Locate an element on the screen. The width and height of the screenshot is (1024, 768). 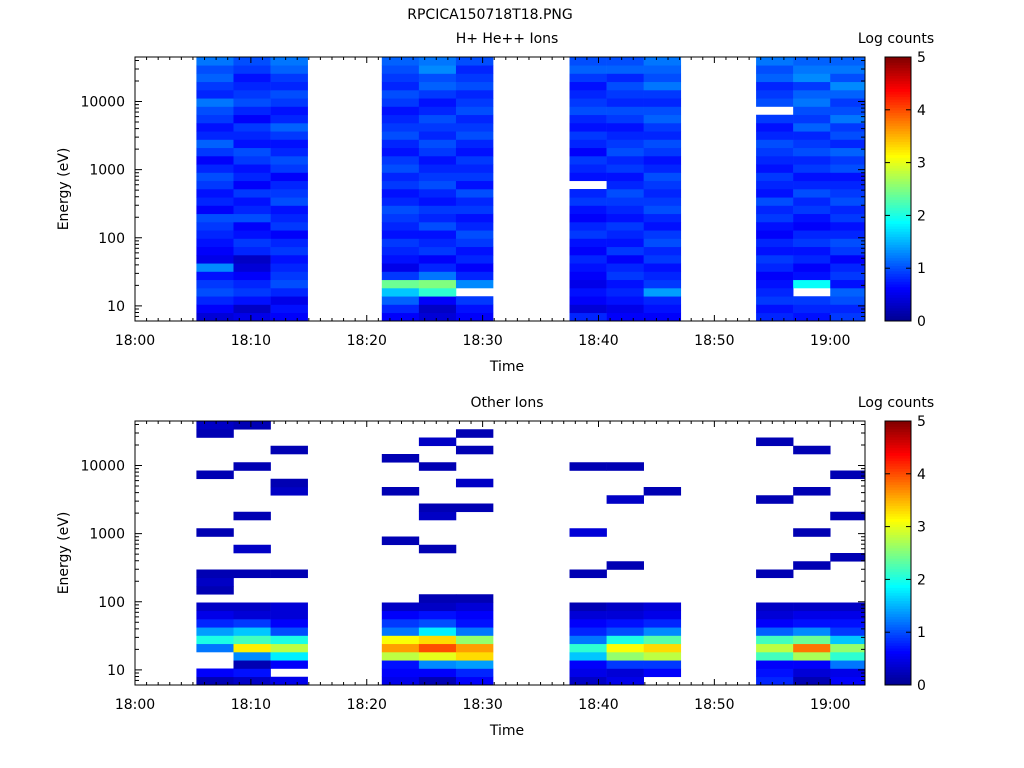
colorbar-tick-label: 3 is located at coordinates (921, 528).